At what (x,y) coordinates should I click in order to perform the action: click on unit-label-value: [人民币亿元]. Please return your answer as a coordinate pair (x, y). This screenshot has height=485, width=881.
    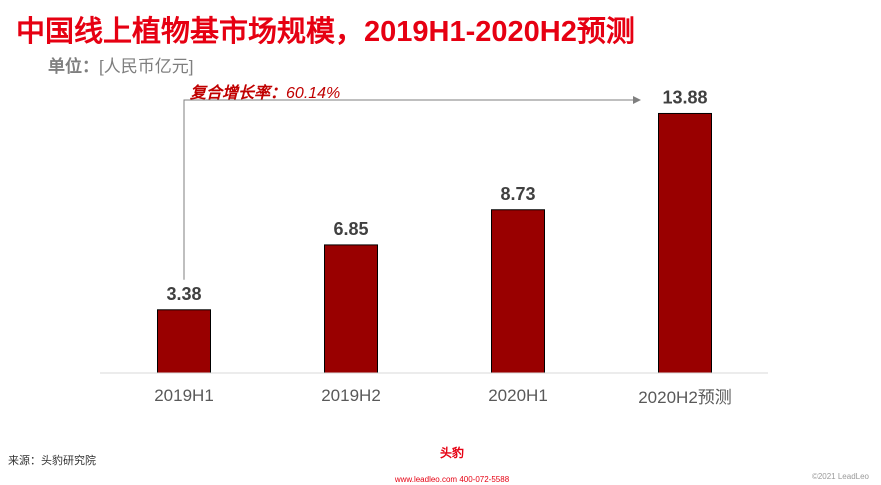
    Looking at the image, I should click on (146, 66).